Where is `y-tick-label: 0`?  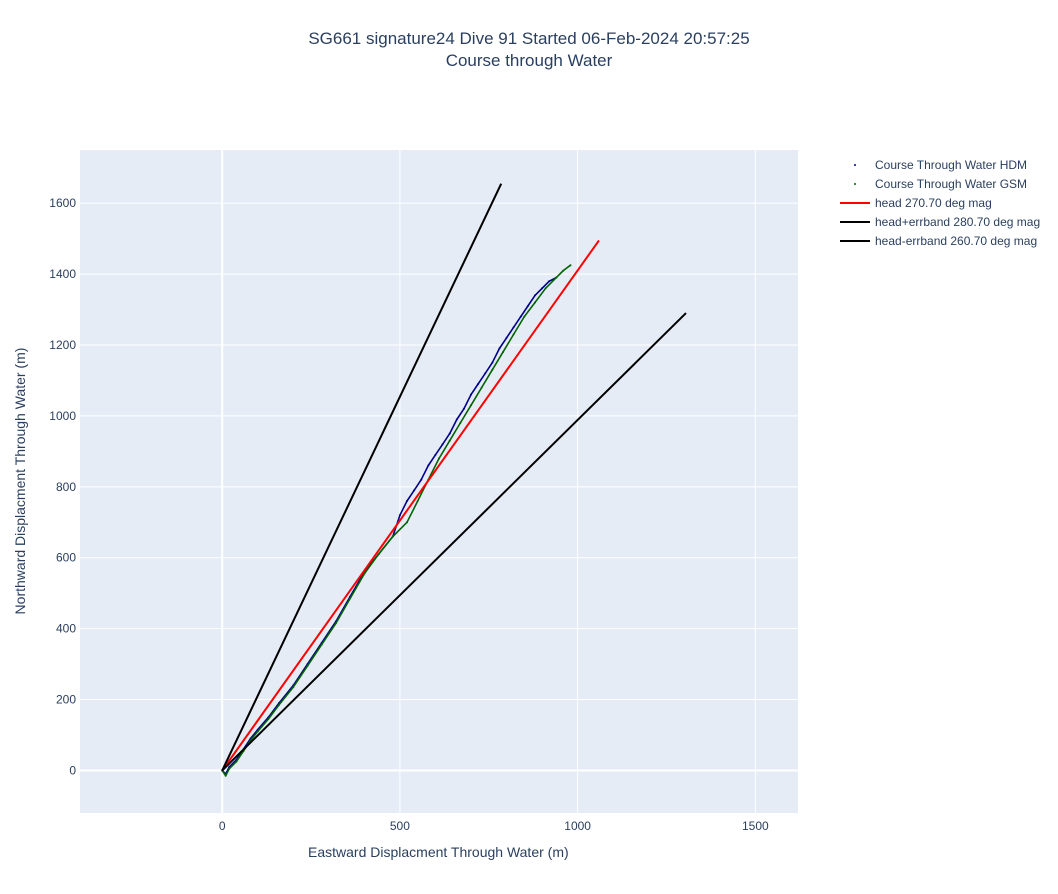
y-tick-label: 0 is located at coordinates (72, 770).